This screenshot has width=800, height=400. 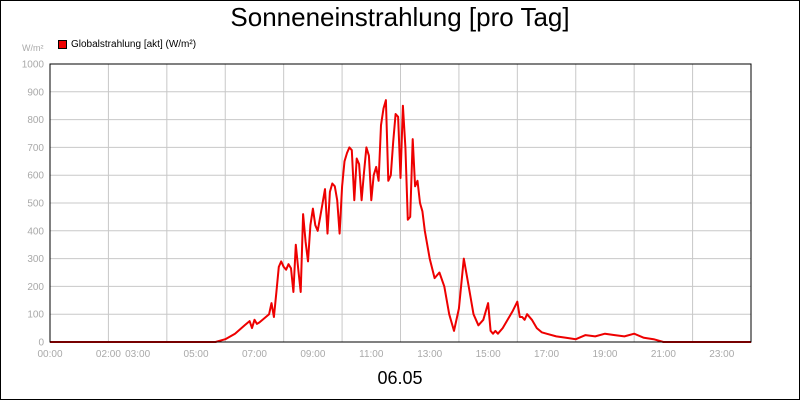 I want to click on x-tick-label: 05:00, so click(x=196, y=354).